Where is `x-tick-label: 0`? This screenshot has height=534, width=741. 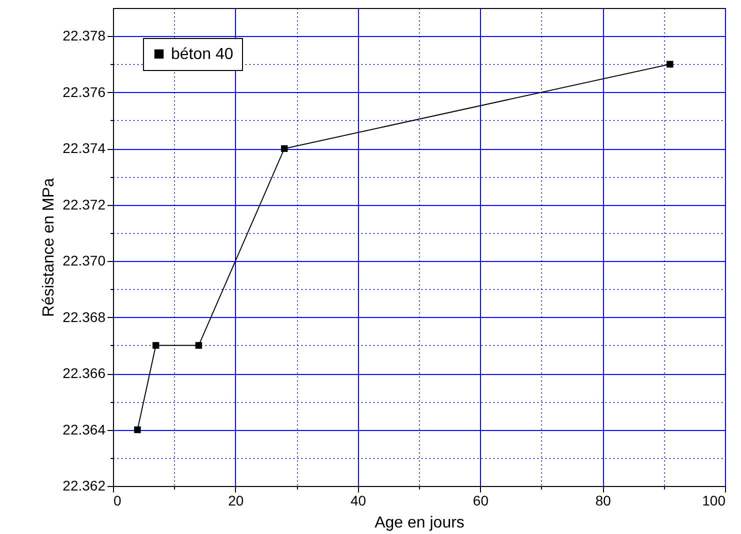 x-tick-label: 0 is located at coordinates (118, 500).